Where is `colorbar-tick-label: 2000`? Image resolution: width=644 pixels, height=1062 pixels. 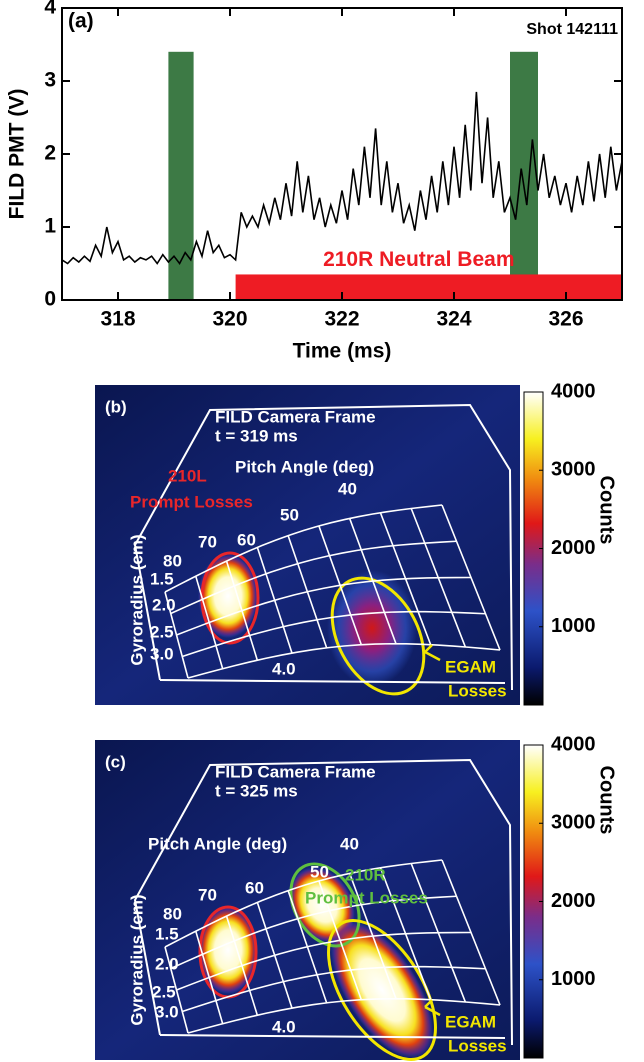
colorbar-tick-label: 2000 is located at coordinates (573, 901).